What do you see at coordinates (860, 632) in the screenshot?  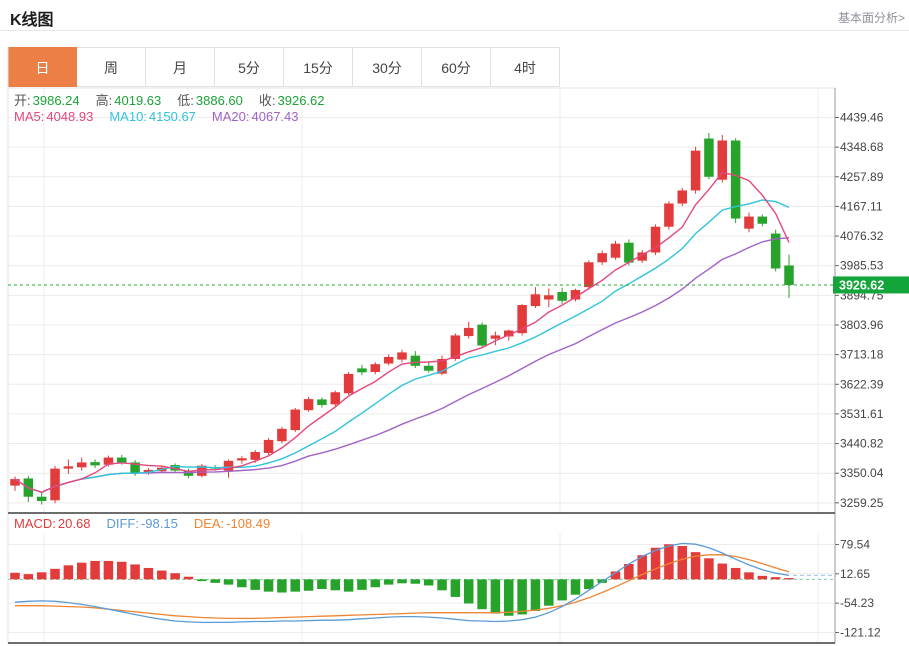 I see `macd-tick-label: -121.12` at bounding box center [860, 632].